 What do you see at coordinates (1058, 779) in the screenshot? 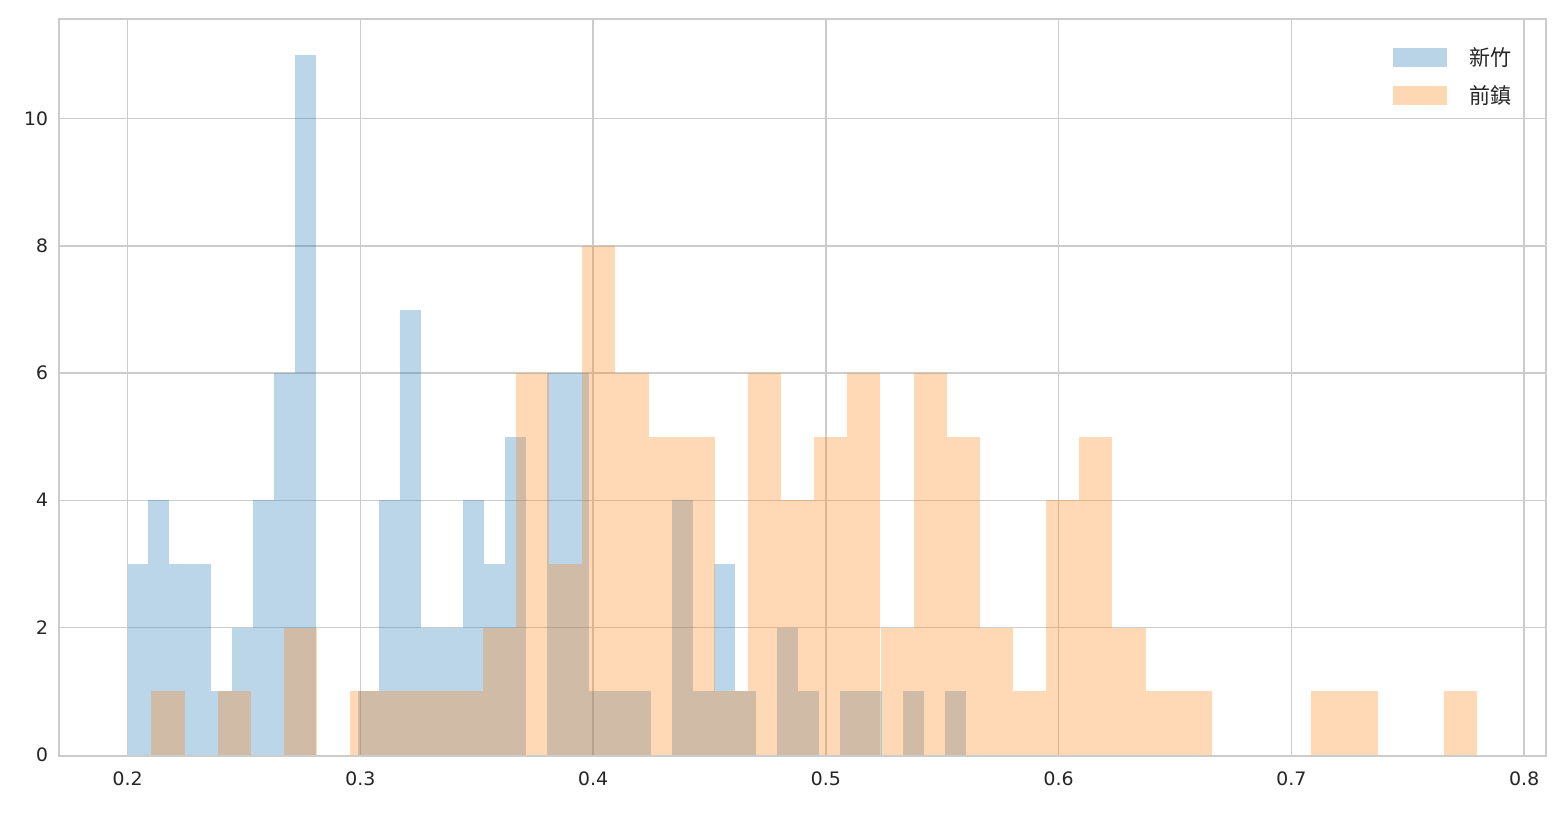
I see `x-tick-label: 0.6` at bounding box center [1058, 779].